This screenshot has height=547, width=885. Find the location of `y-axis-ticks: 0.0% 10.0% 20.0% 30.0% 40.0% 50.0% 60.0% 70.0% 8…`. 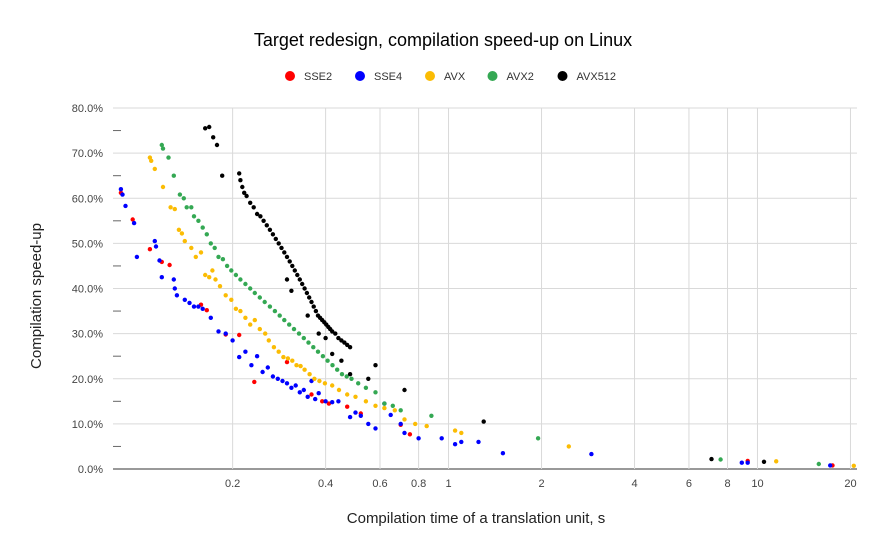

y-axis-ticks: 0.0% 10.0% 20.0% 30.0% 40.0% 50.0% 60.0% 70.0% 8… is located at coordinates (87, 289).